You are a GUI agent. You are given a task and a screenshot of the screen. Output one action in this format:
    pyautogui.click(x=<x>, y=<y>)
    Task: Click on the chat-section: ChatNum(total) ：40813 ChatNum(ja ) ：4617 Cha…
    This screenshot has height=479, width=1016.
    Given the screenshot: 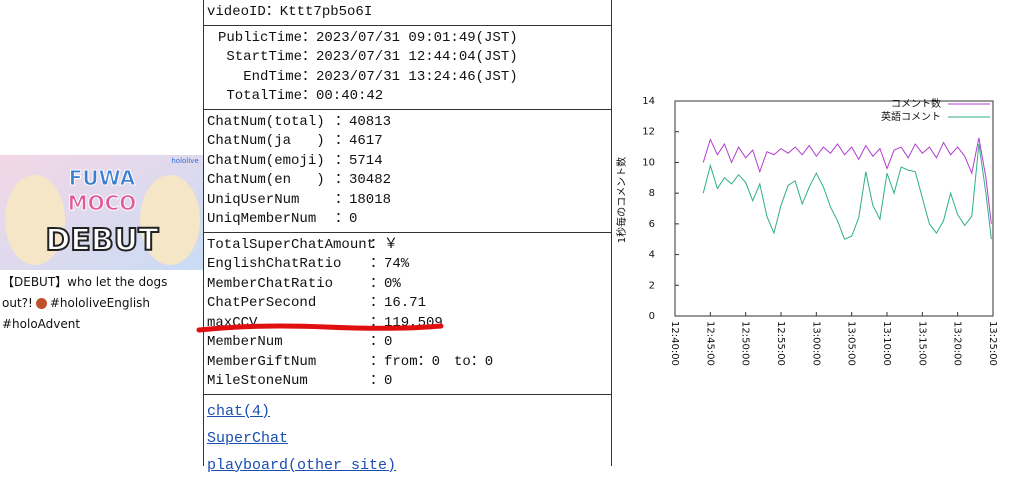 What is the action you would take?
    pyautogui.click(x=407, y=171)
    